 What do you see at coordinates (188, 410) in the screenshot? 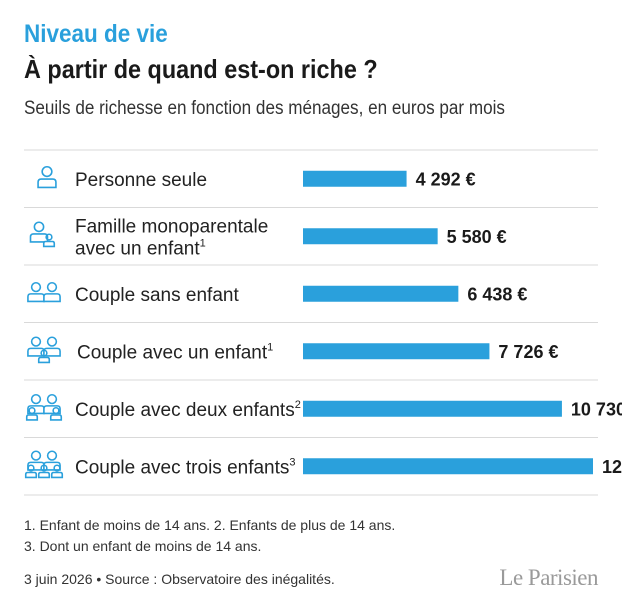
I see `category-label: Couple avec deux enfants2` at bounding box center [188, 410].